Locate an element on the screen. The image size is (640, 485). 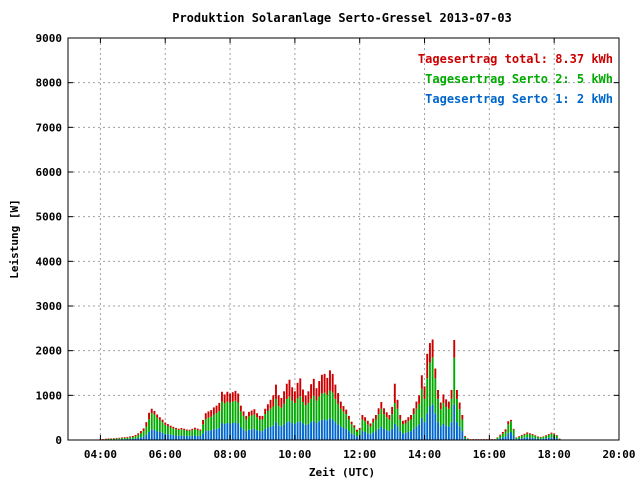
y-tick-label: 6000 is located at coordinates (49, 172).